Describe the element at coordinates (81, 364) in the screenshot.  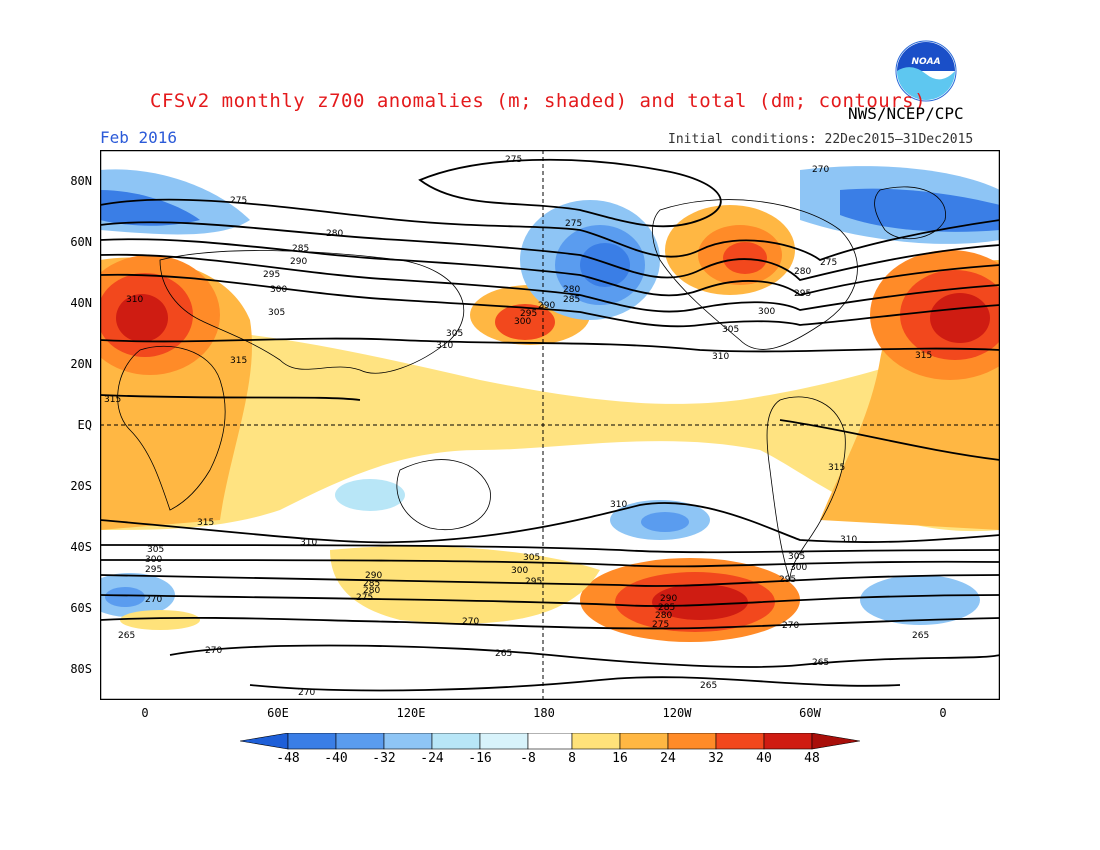
I see `lat-label-20n: 20N` at that location.